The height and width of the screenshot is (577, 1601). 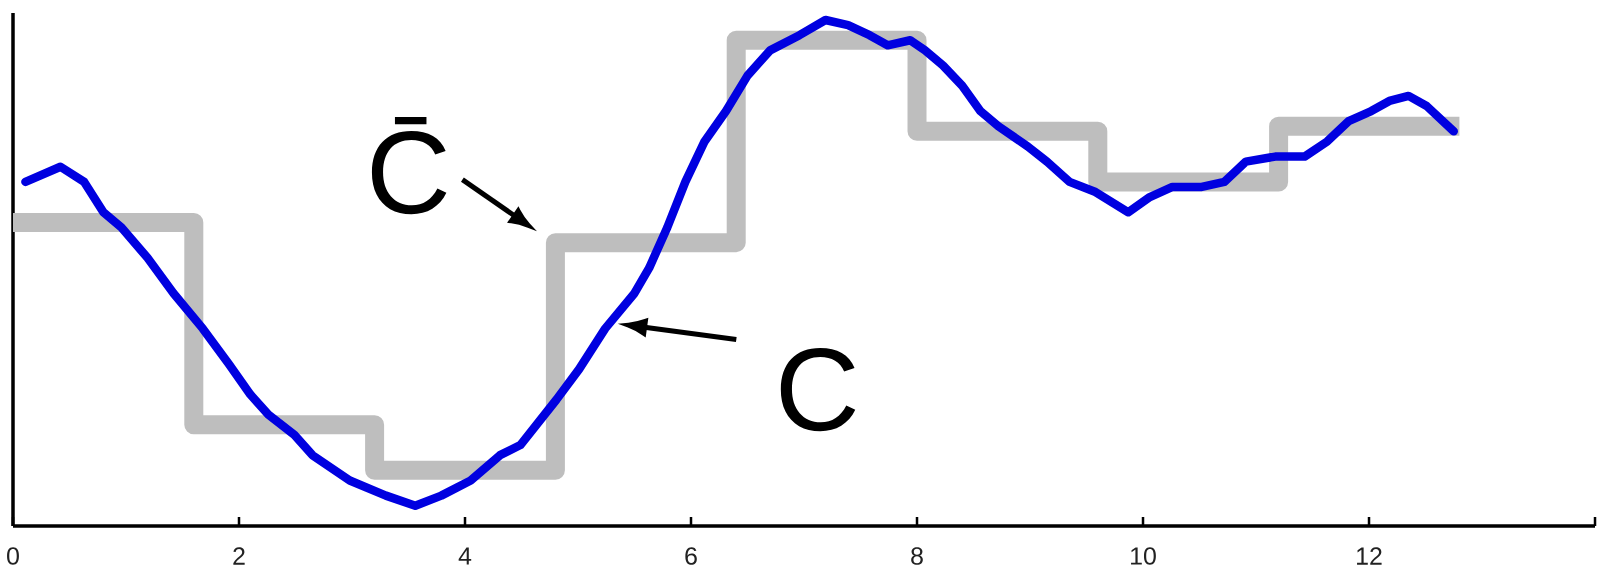 I want to click on x-tick-label: 12, so click(x=1369, y=556).